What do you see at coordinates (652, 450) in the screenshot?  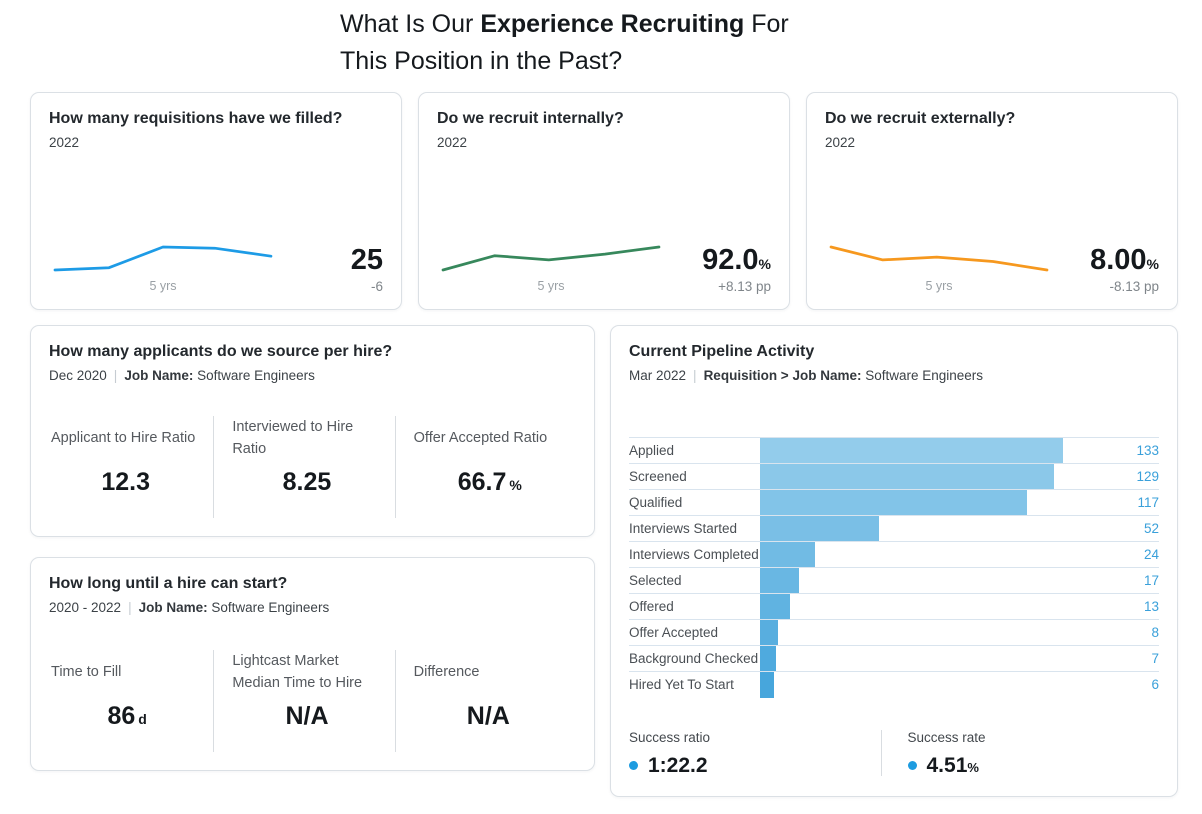 I see `funnel-stage-label: Applied` at bounding box center [652, 450].